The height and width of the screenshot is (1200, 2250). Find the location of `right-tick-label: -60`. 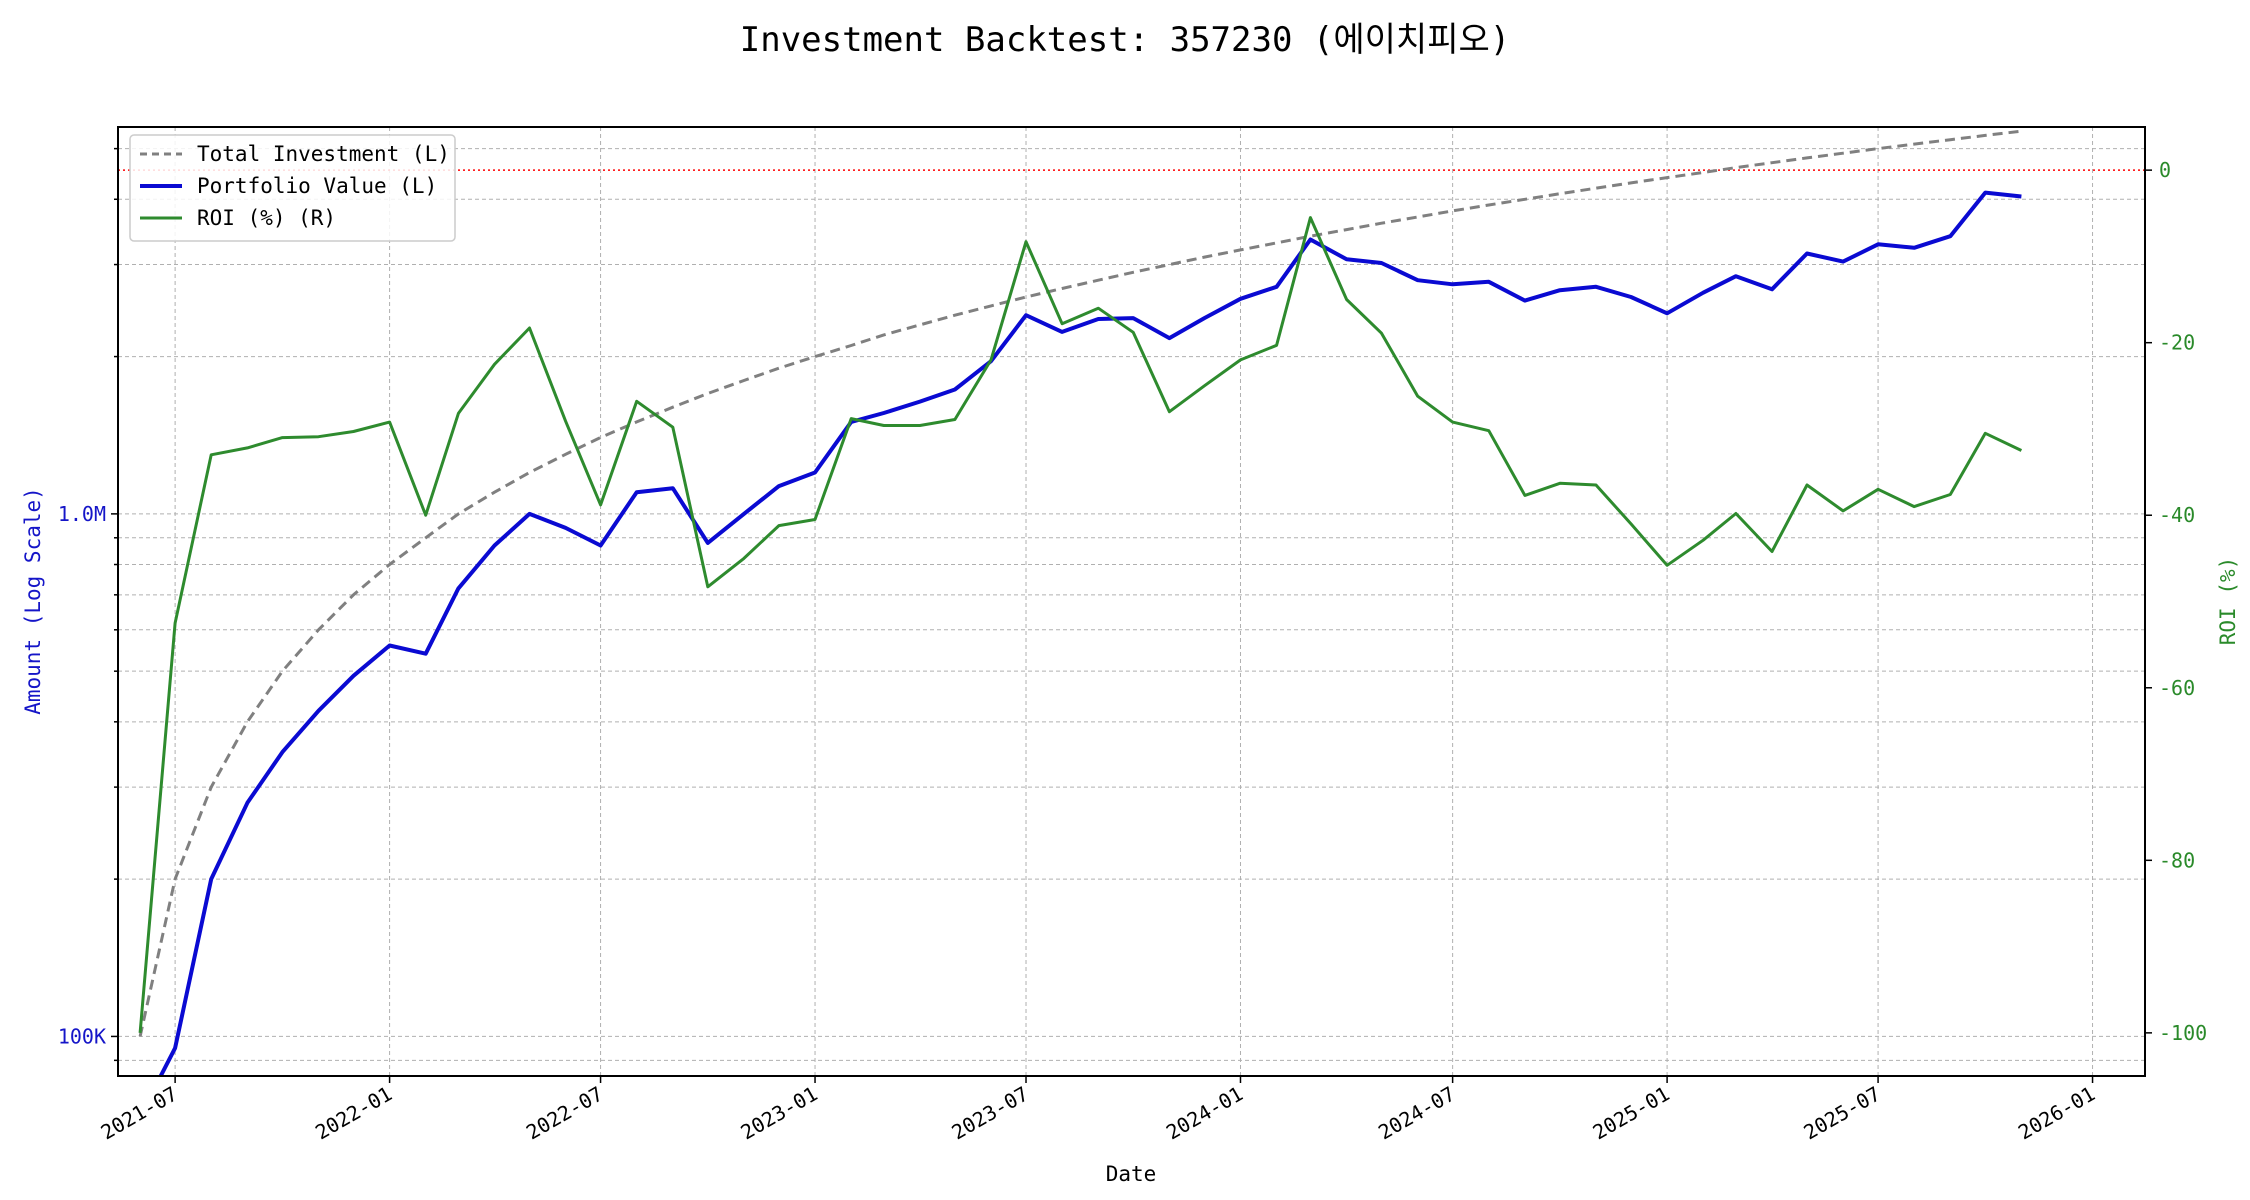

right-tick-label: -60 is located at coordinates (2177, 688).